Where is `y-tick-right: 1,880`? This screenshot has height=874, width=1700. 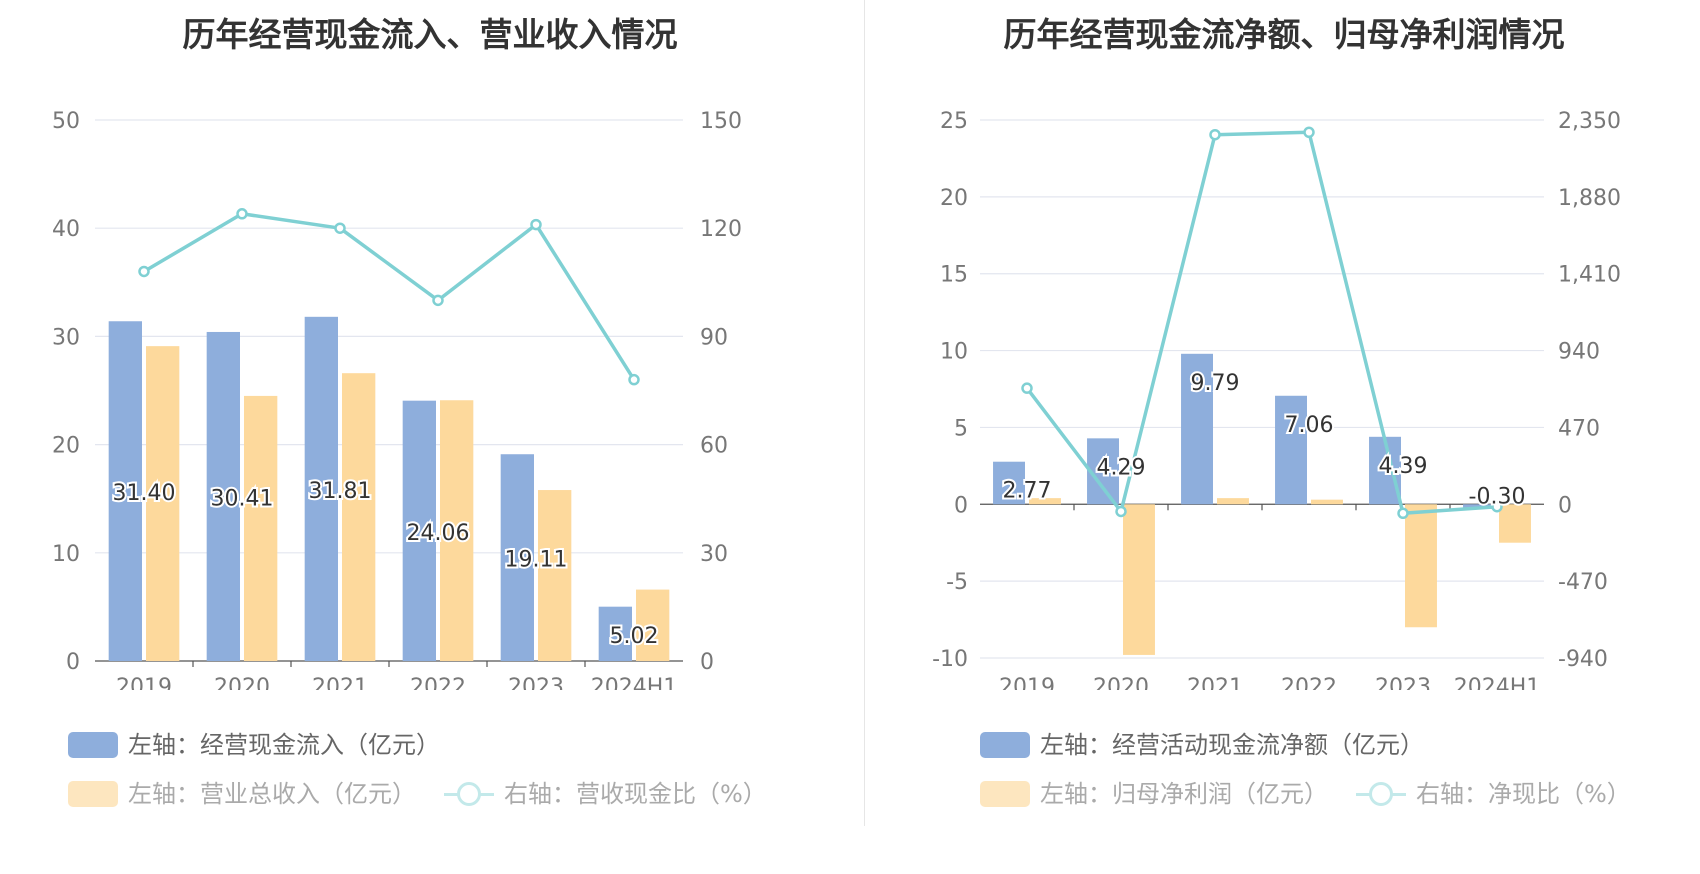
y-tick-right: 1,880 is located at coordinates (1589, 198).